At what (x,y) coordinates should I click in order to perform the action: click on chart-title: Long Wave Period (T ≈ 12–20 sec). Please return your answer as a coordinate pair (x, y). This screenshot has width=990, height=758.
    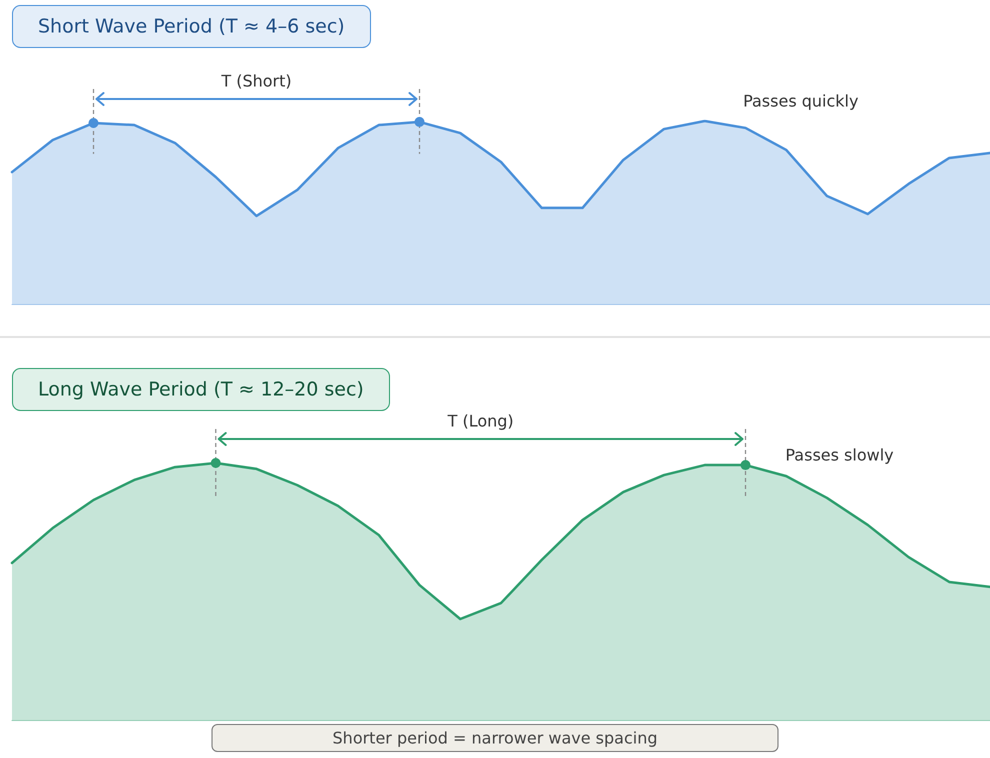
    Looking at the image, I should click on (201, 389).